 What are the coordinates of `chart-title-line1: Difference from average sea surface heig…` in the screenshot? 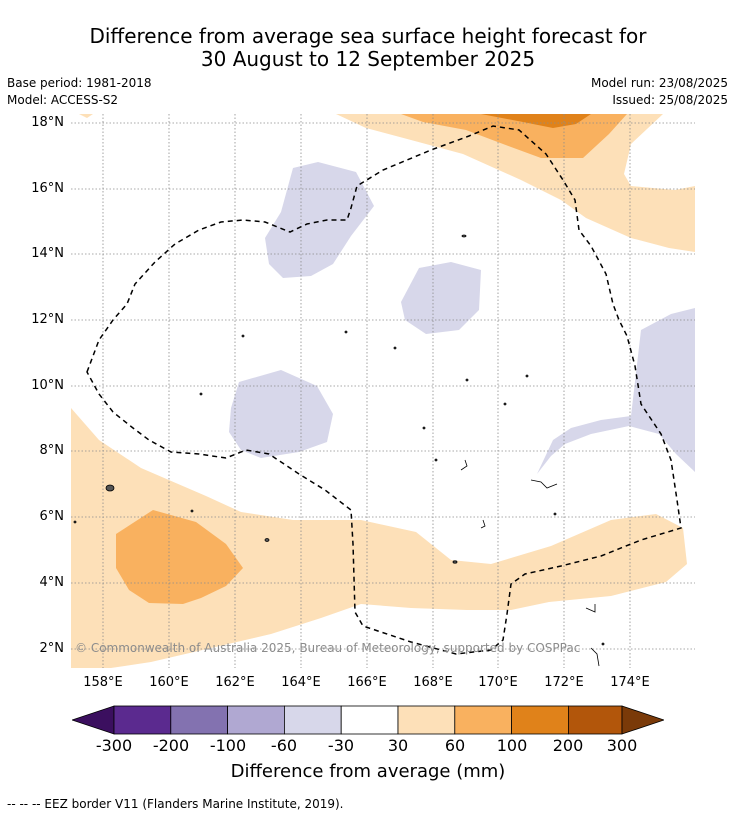 It's located at (368, 36).